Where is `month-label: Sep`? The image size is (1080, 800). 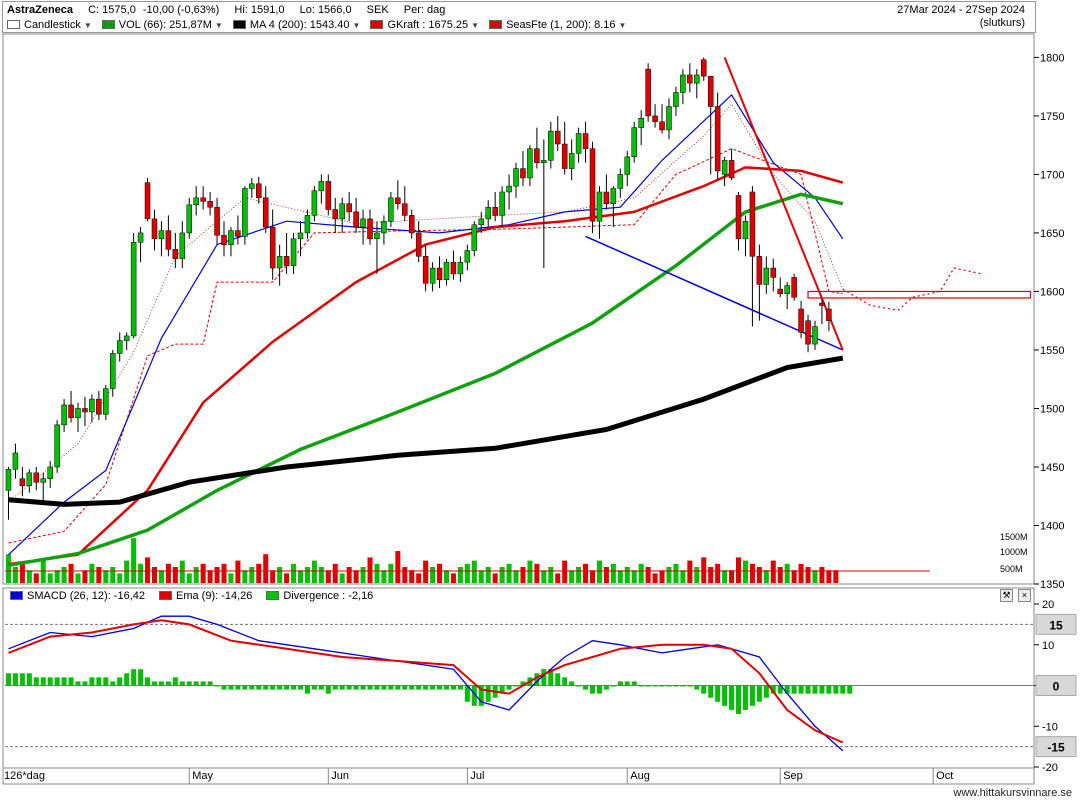
month-label: Sep is located at coordinates (793, 776).